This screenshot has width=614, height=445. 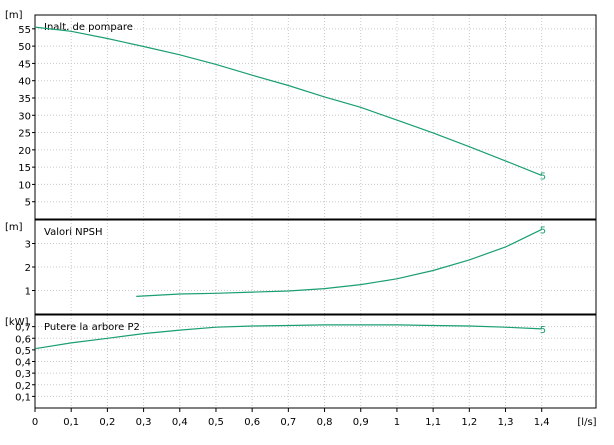 I want to click on y-tick-label: 0,2, so click(x=23, y=386).